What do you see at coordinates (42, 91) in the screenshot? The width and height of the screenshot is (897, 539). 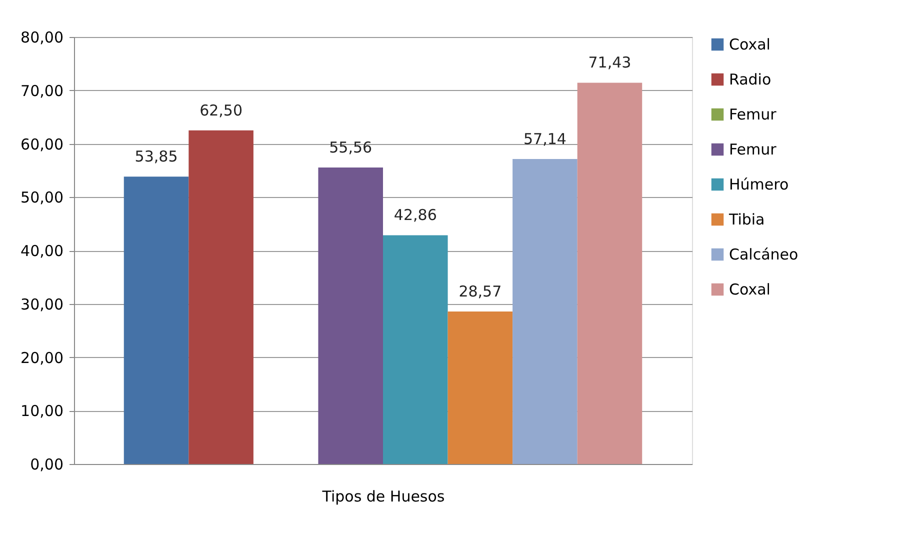 I see `y-tick-label: 70,00` at bounding box center [42, 91].